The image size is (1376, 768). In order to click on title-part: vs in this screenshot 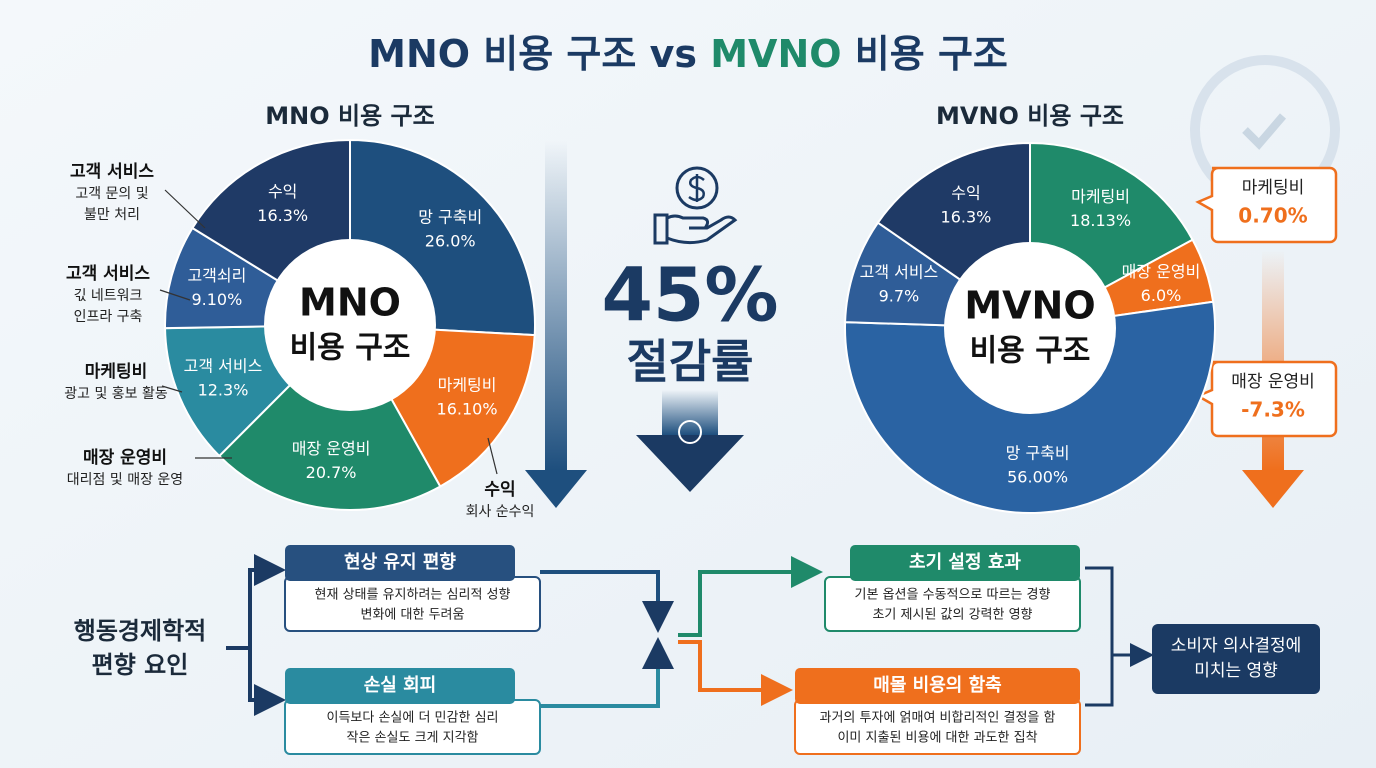, I will do `click(673, 54)`.